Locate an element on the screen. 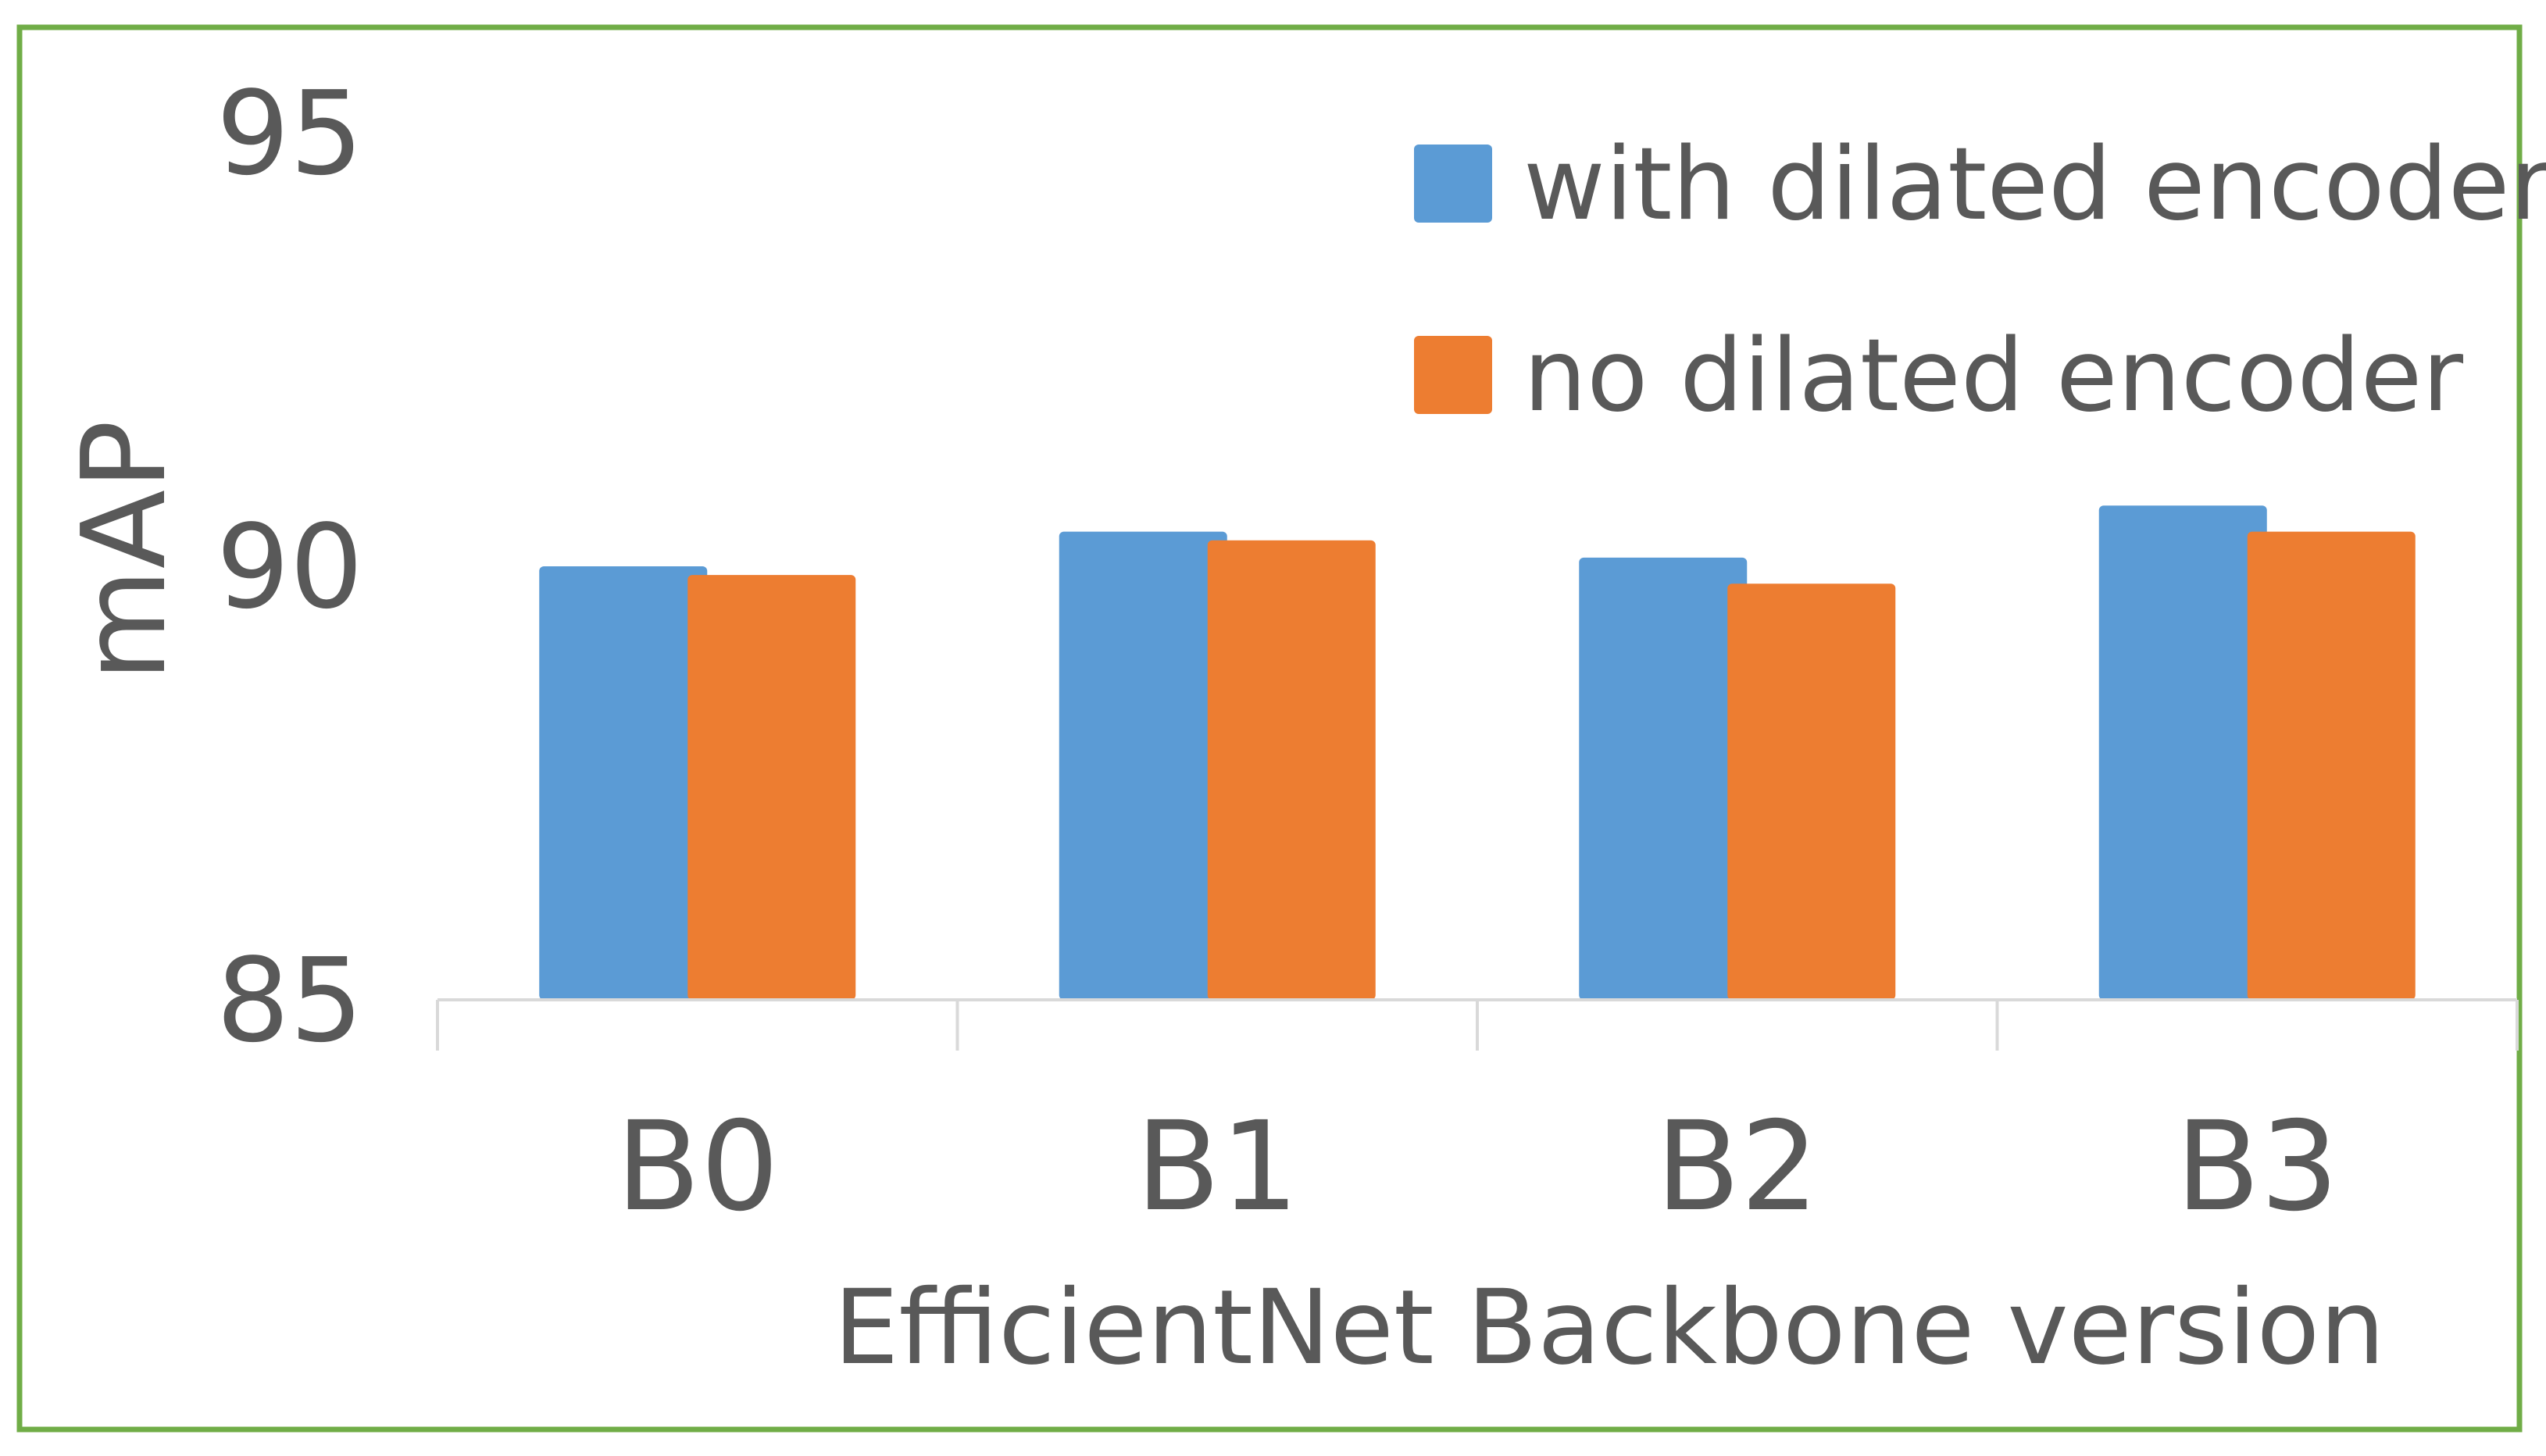 The width and height of the screenshot is (2546, 1456). legend: with dilated encoder no dilated encoder is located at coordinates (1980, 280).